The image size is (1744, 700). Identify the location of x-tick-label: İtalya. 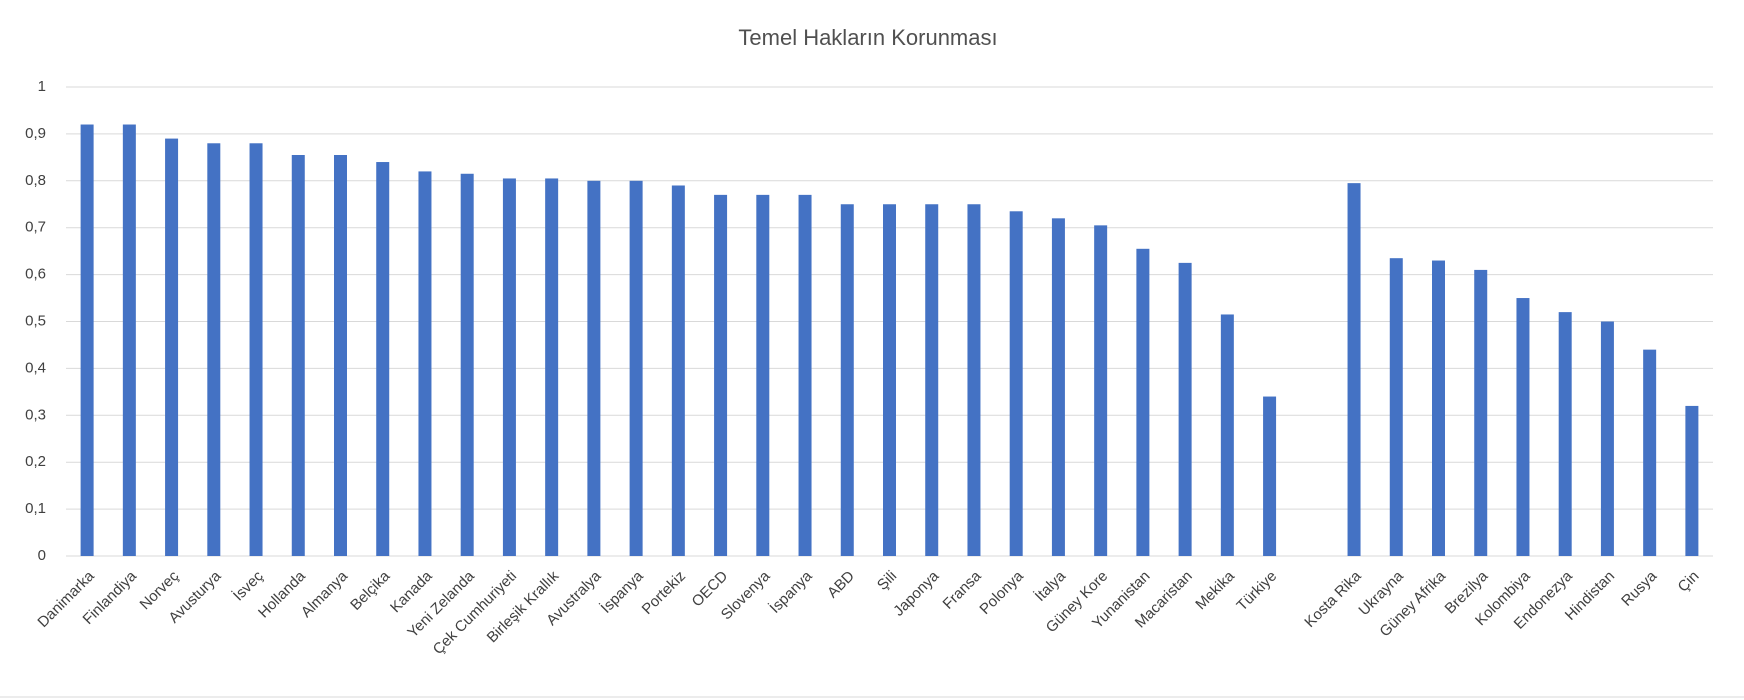
(1050, 585).